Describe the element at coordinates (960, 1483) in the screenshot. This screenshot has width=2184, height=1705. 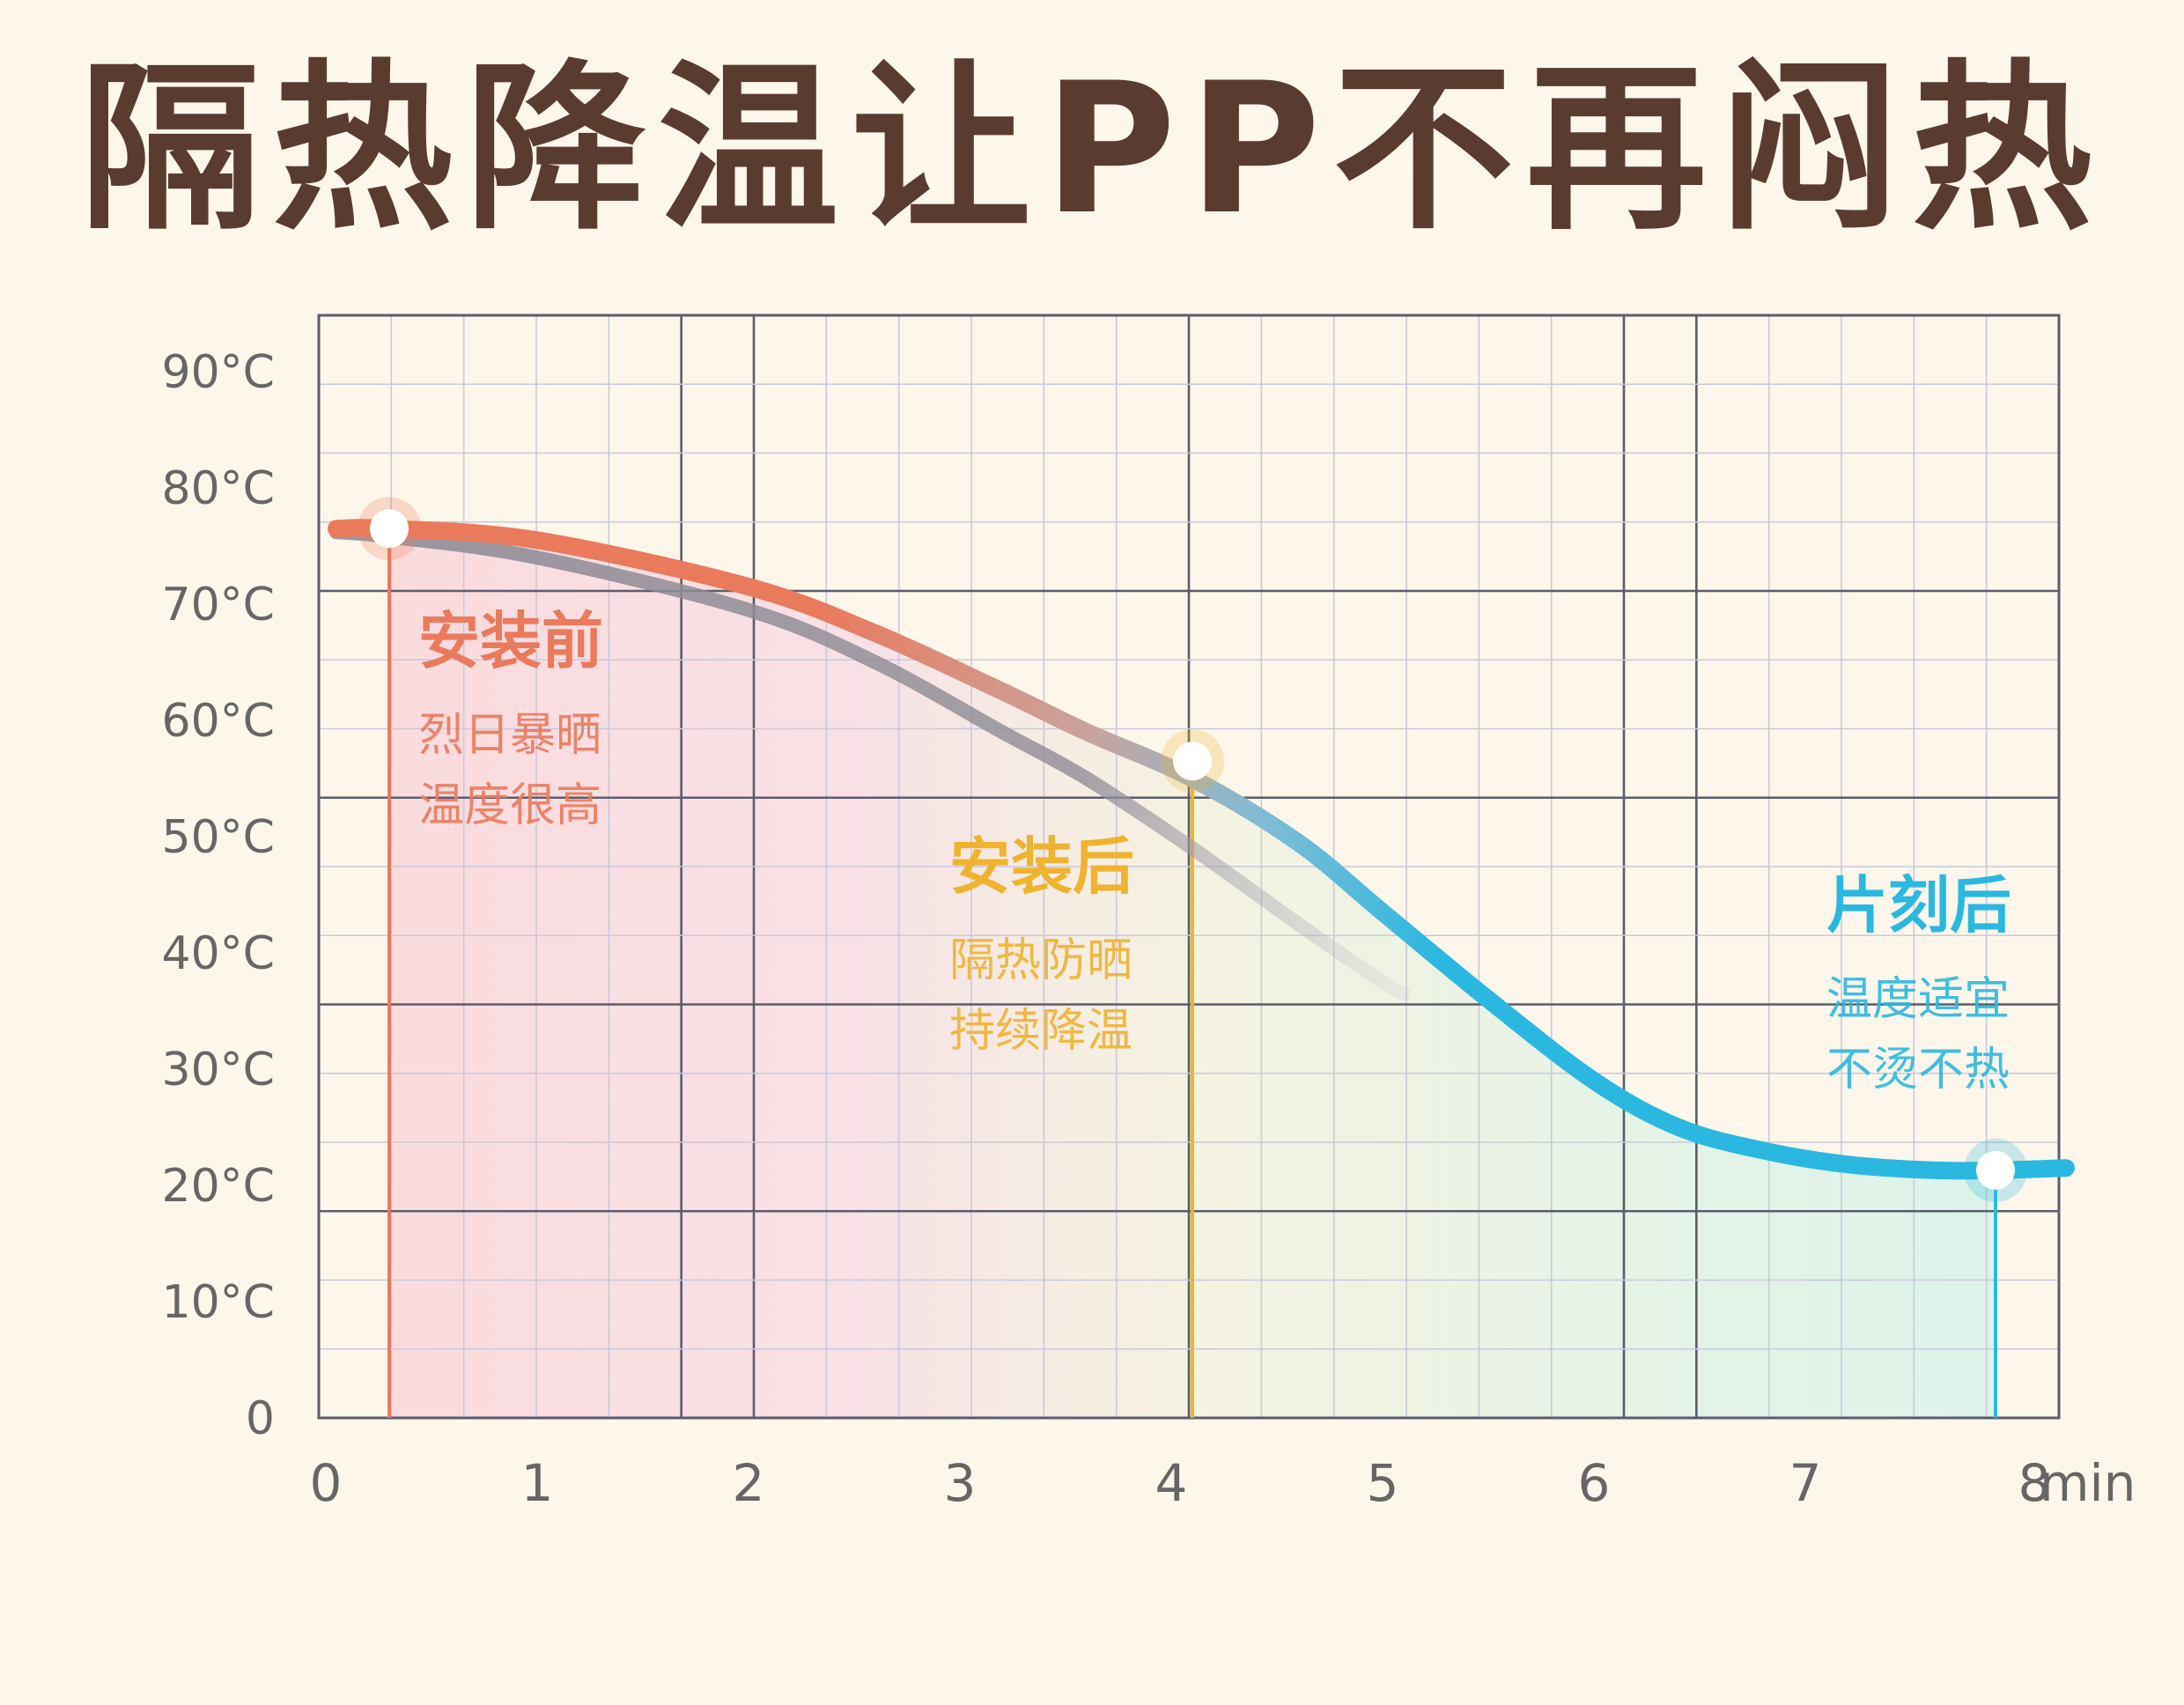
I see `x-tick-label: 3` at that location.